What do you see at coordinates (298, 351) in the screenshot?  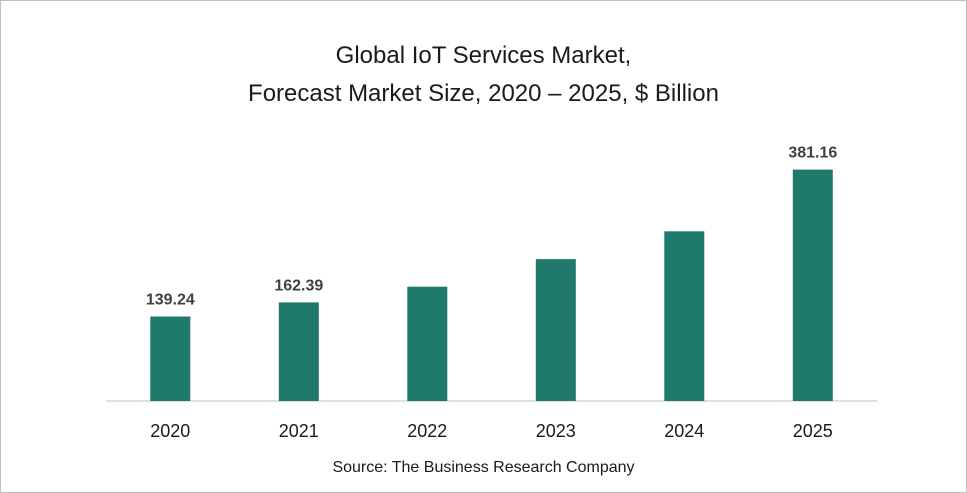 I see `bar-2021` at bounding box center [298, 351].